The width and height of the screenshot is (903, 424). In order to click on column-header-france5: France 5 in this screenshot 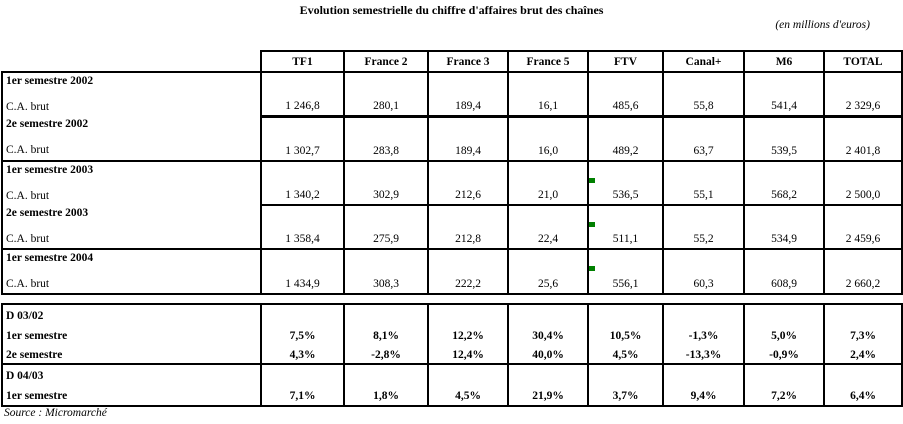, I will do `click(548, 61)`.